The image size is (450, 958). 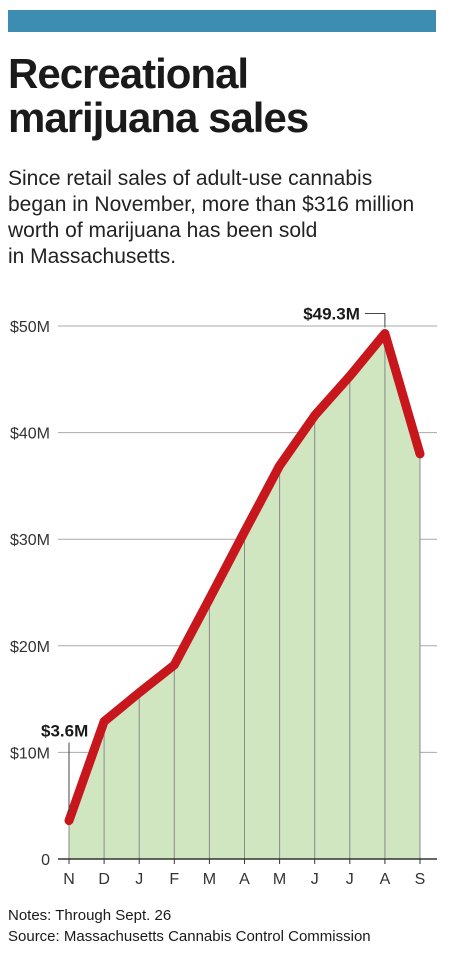 What do you see at coordinates (331, 313) in the screenshot?
I see `annotation-label: $49.3M` at bounding box center [331, 313].